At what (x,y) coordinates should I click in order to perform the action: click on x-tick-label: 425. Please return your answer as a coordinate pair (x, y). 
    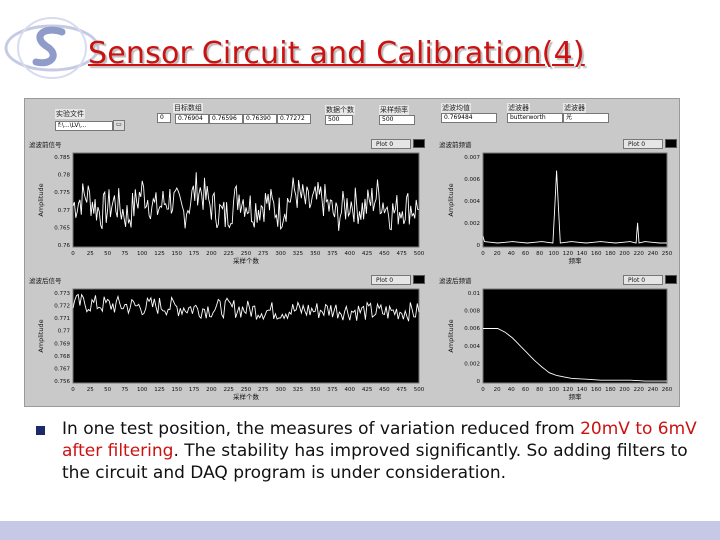
    Looking at the image, I should click on (367, 254).